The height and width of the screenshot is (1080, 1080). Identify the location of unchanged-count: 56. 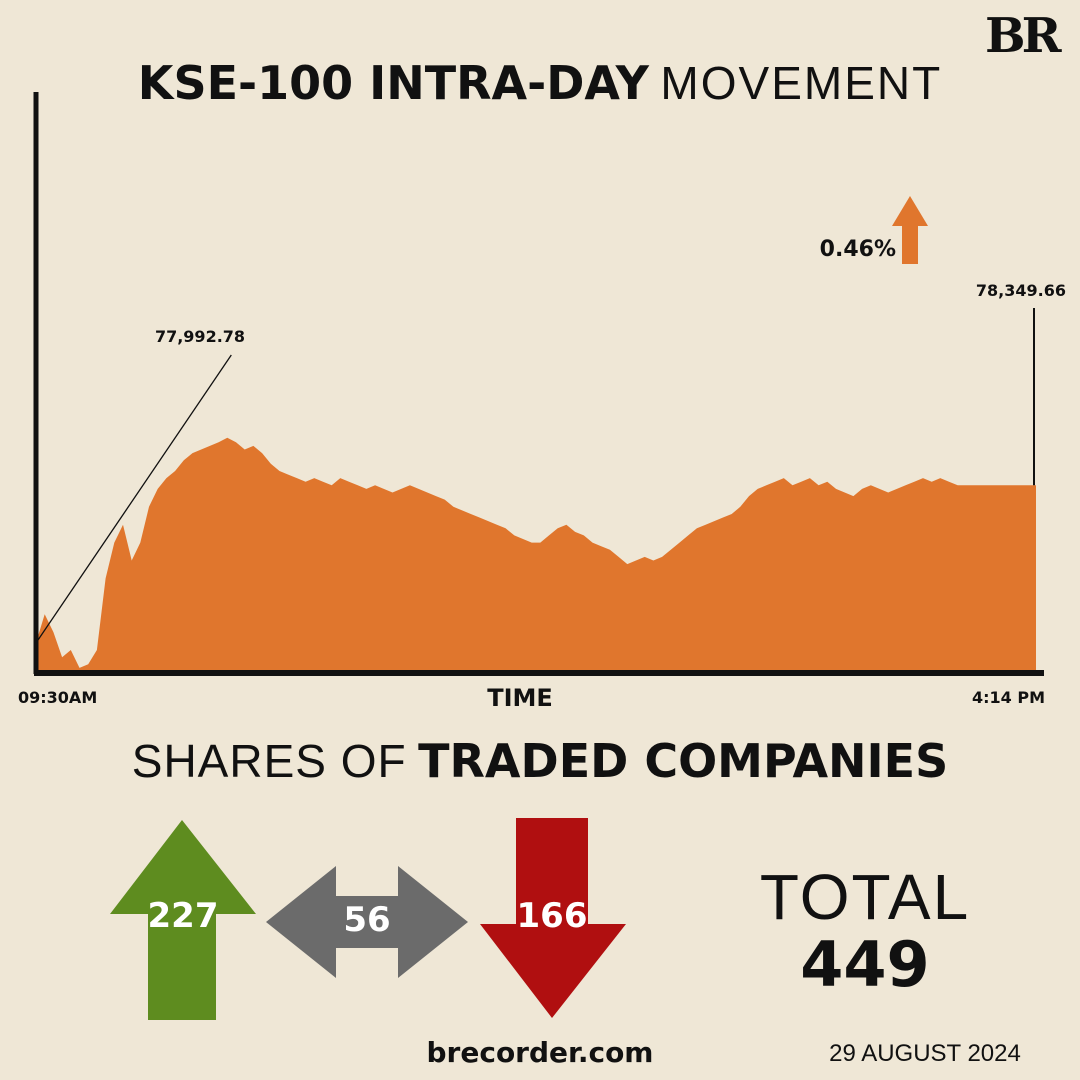
(367, 920).